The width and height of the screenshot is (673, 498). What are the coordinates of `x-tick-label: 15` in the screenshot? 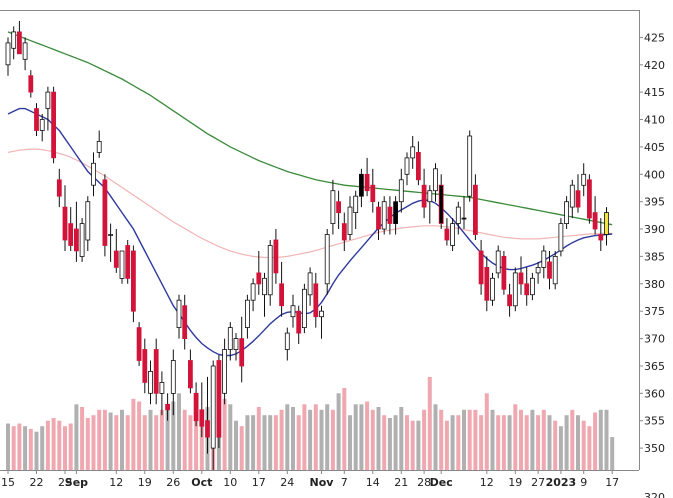 It's located at (8, 482).